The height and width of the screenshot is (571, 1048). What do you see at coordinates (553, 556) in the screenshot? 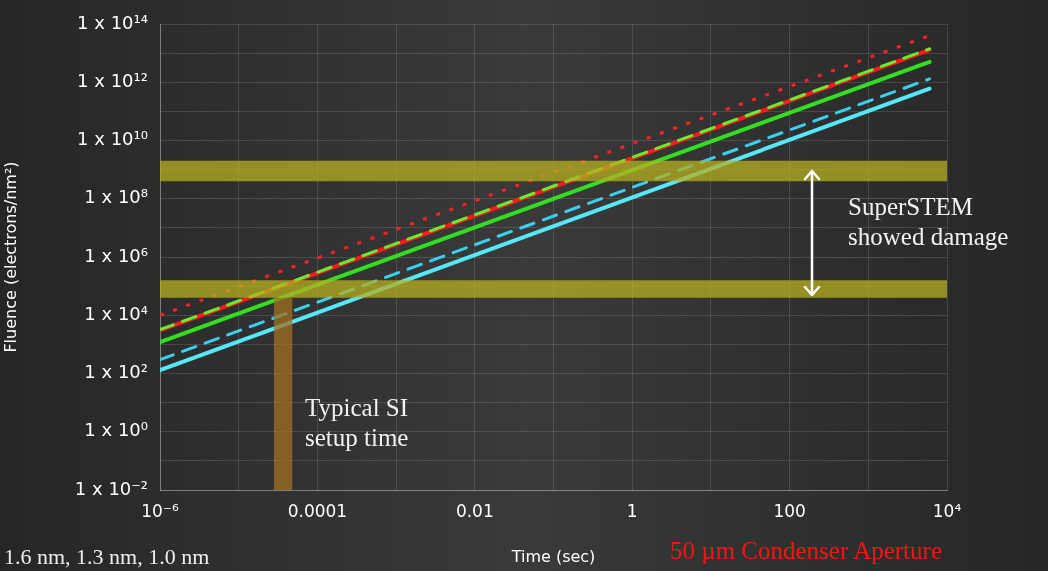
I see `x-axis-title: Time (sec)` at bounding box center [553, 556].